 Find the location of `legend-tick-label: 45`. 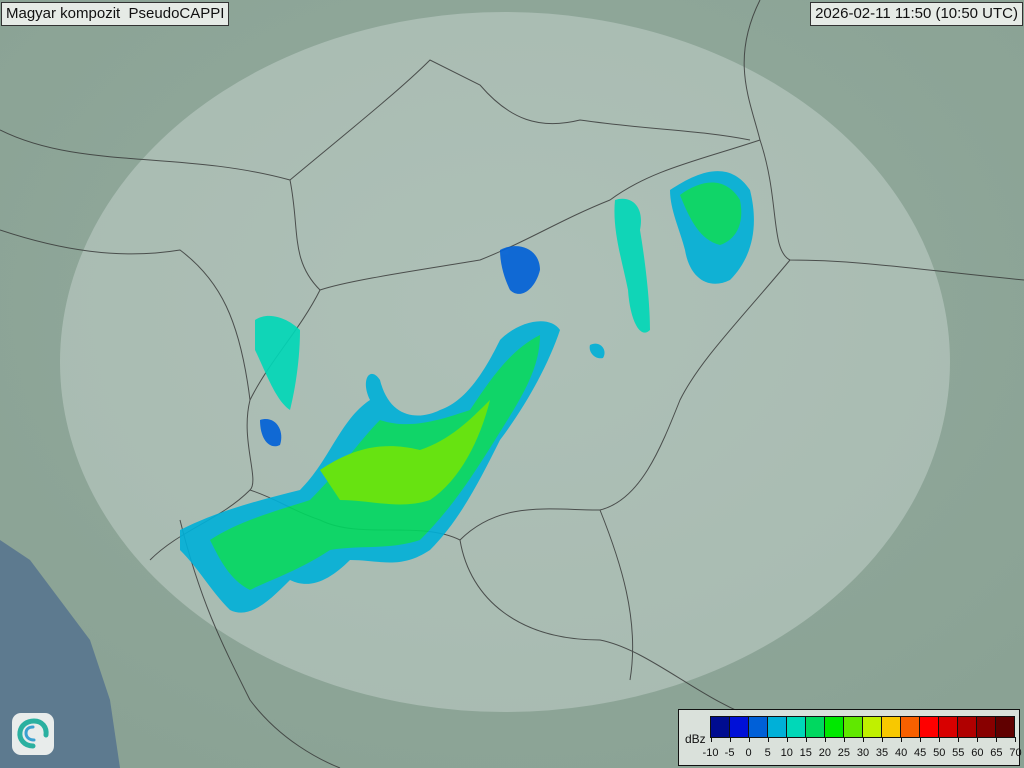

legend-tick-label: 45 is located at coordinates (920, 753).